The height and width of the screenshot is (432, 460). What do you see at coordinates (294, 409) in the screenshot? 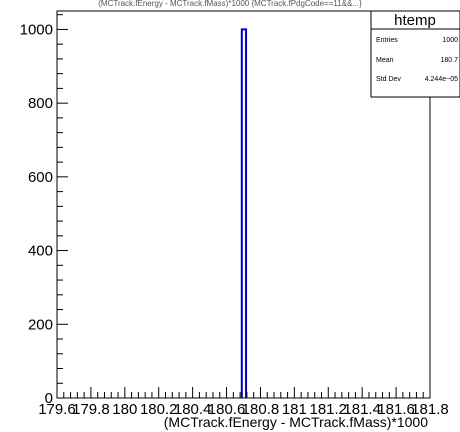
I see `x-tick-label: 181` at bounding box center [294, 409].